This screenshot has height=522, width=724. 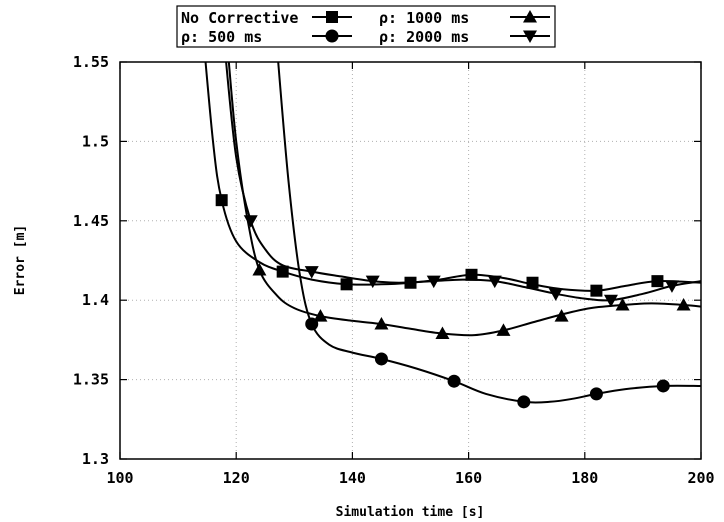 I want to click on x-axis-label: Simulation time [s], so click(x=410, y=512).